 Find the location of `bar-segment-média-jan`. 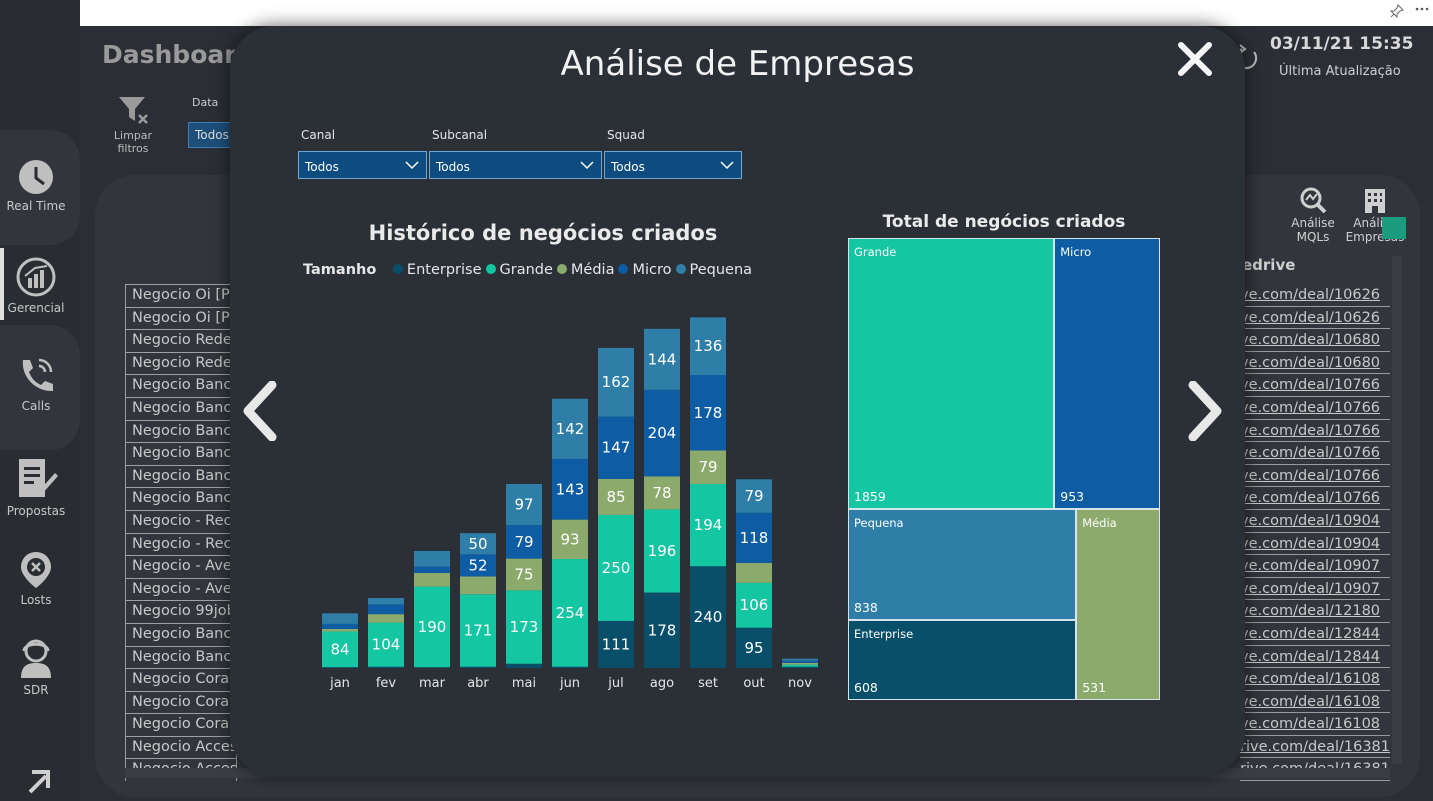

bar-segment-média-jan is located at coordinates (340, 630).